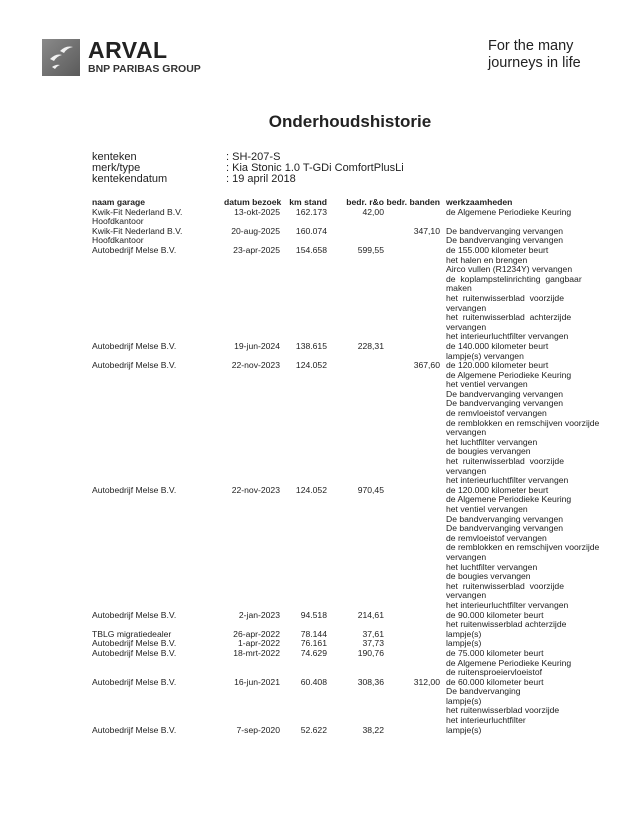  Describe the element at coordinates (311, 345) in the screenshot. I see `km-reading: 138.615` at that location.